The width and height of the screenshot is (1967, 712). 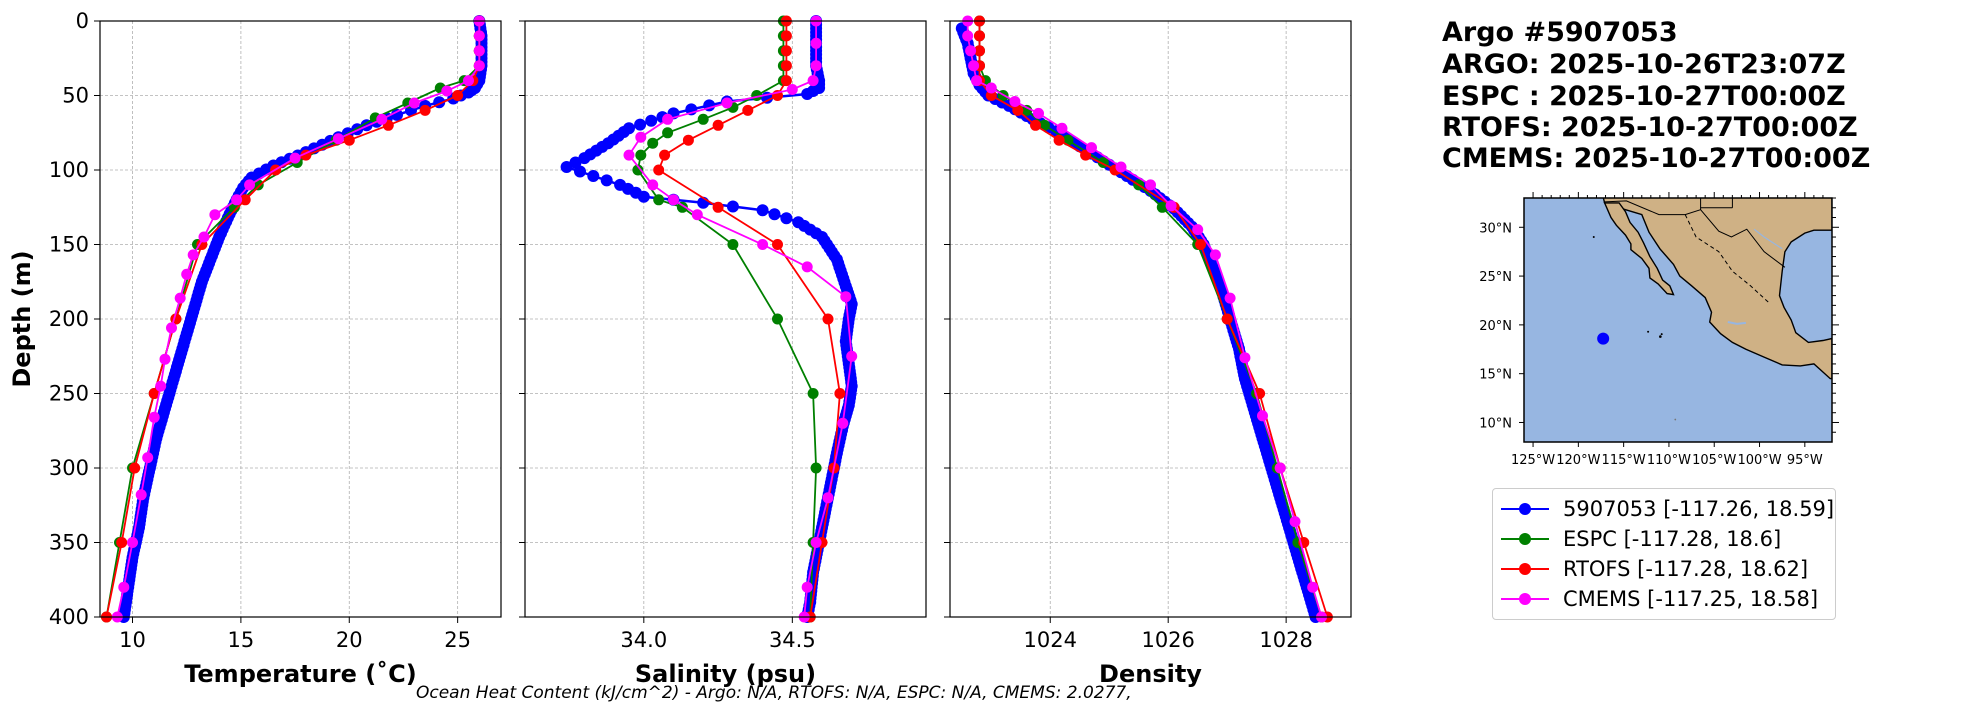 What do you see at coordinates (1533, 460) in the screenshot?
I see `map-lon-label: 125°W` at bounding box center [1533, 460].